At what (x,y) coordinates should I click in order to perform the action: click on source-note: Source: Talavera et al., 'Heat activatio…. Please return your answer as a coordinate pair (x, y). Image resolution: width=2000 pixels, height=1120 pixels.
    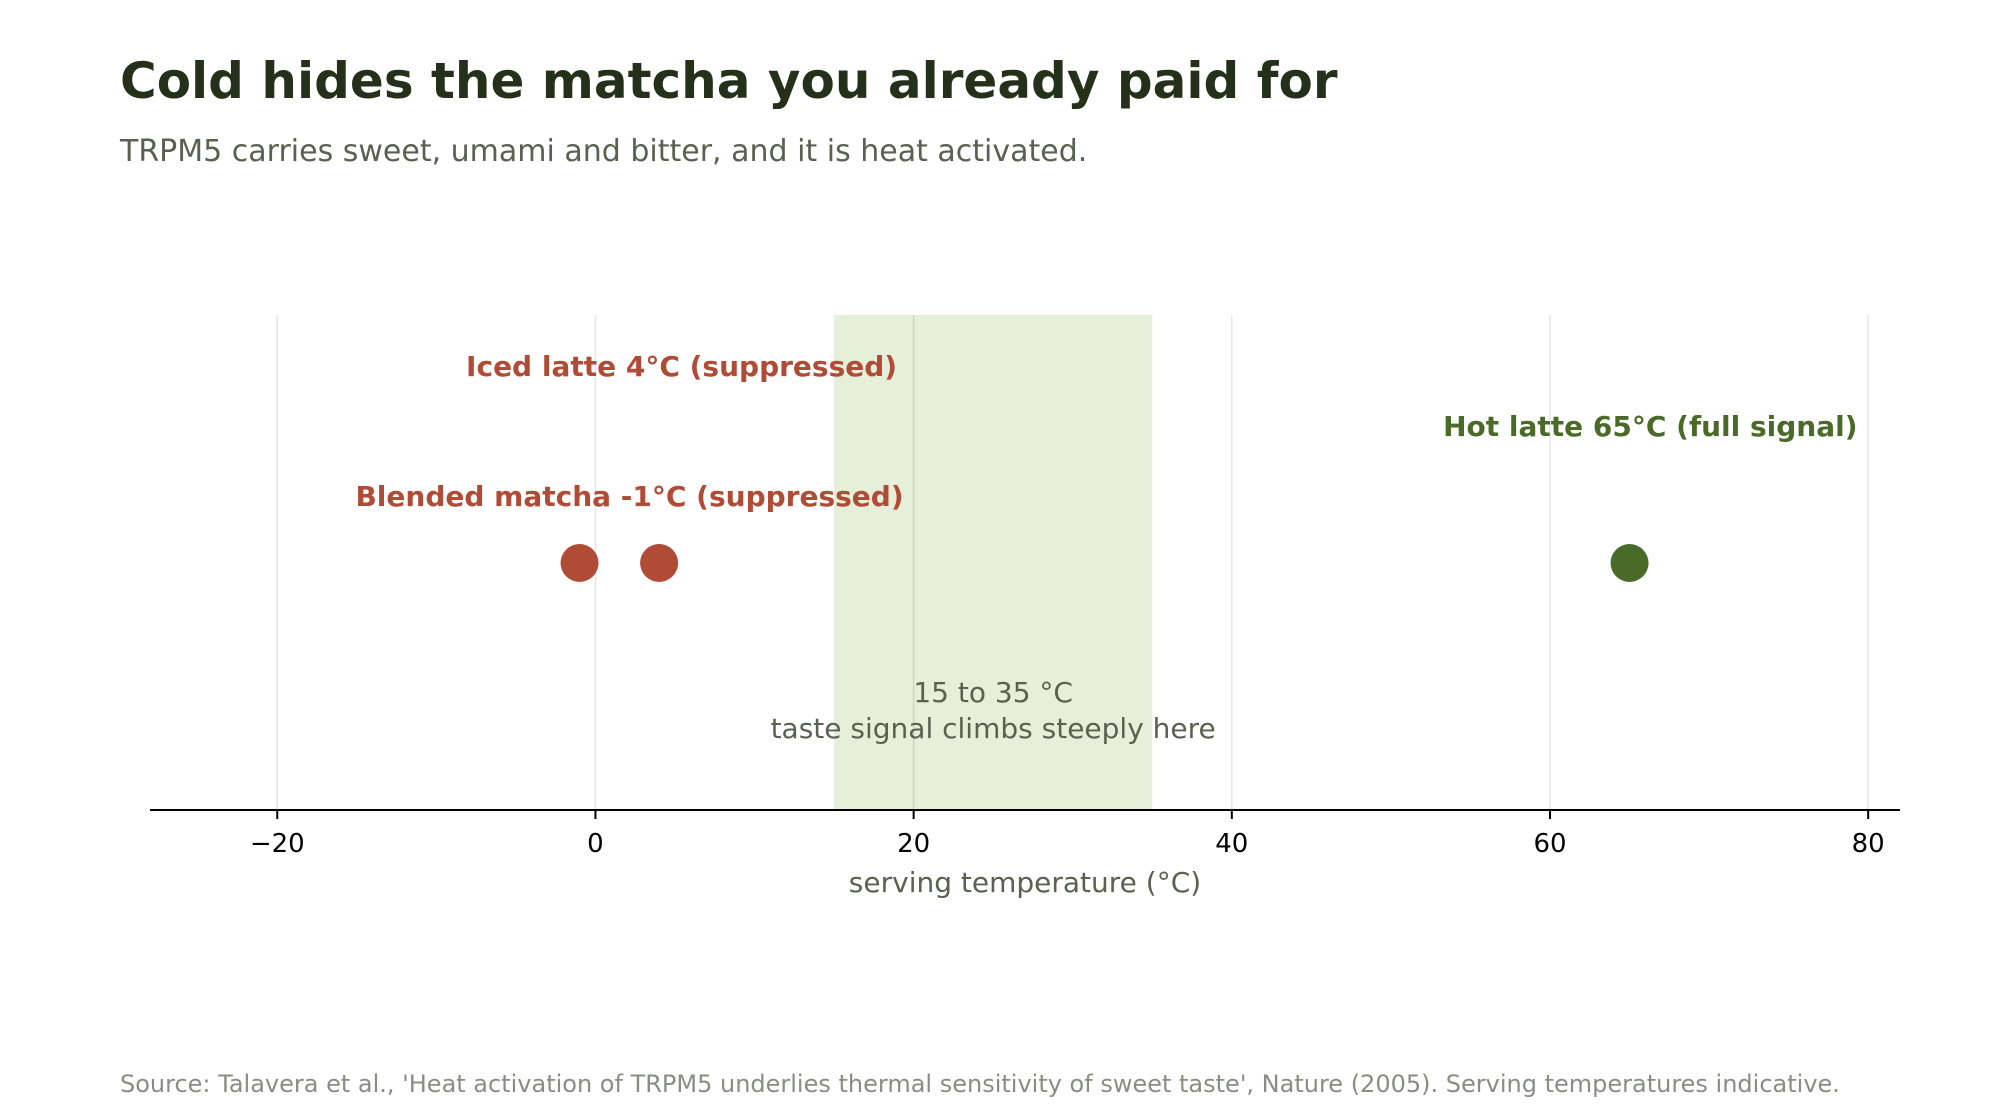
    Looking at the image, I should click on (980, 1084).